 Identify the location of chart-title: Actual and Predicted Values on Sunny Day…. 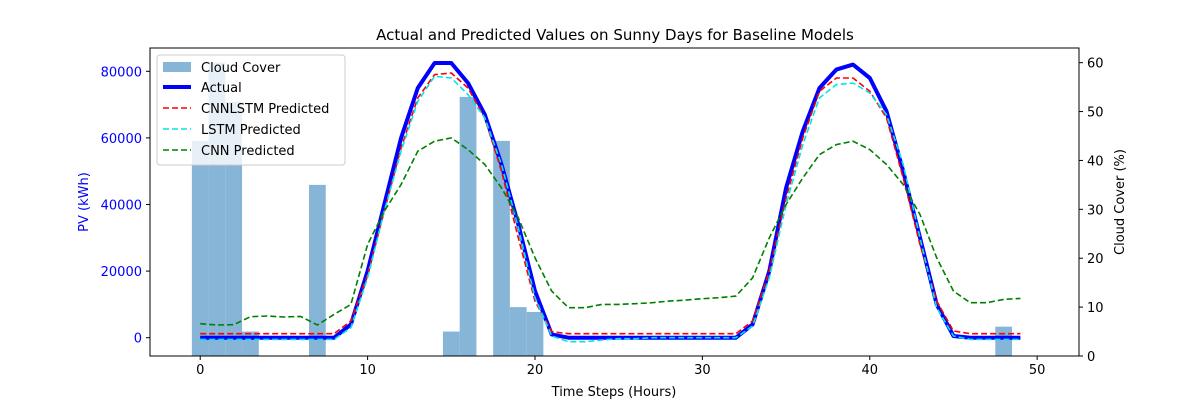
(615, 35).